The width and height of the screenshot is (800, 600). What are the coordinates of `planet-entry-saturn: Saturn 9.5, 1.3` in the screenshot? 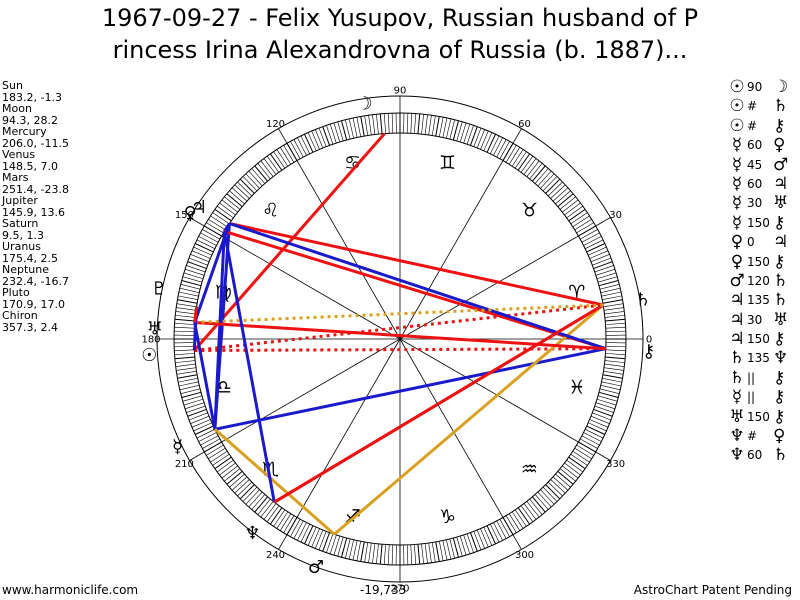 It's located at (35, 229).